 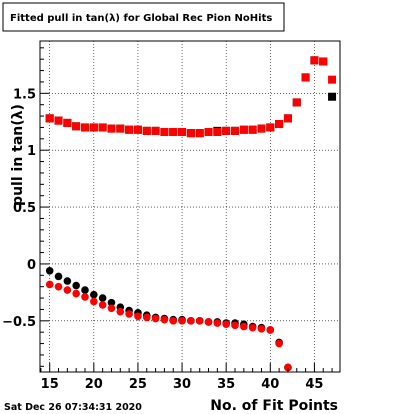 I want to click on y-tick-label: 1, so click(x=31, y=151).